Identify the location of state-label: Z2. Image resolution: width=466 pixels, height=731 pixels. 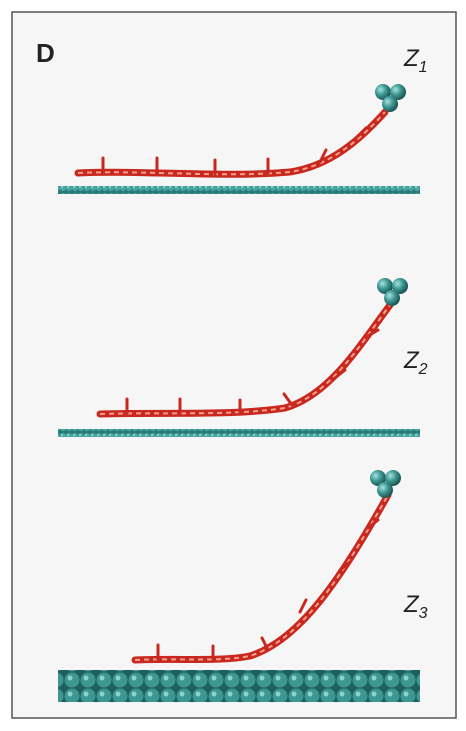
(415, 362).